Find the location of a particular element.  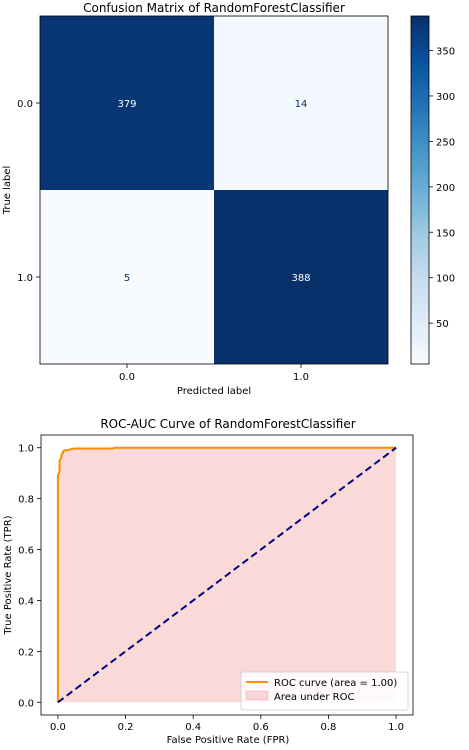

colorbar-tick-label: 50 is located at coordinates (442, 324).